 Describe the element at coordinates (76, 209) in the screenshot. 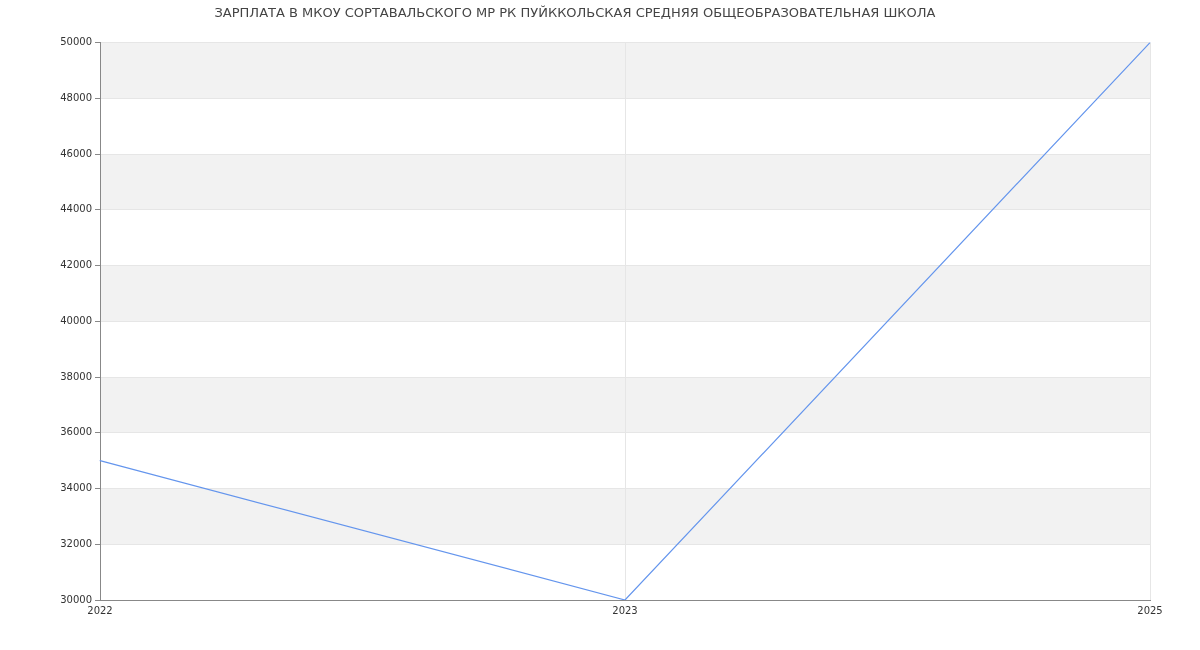

I see `y-tick-label: 44000` at that location.